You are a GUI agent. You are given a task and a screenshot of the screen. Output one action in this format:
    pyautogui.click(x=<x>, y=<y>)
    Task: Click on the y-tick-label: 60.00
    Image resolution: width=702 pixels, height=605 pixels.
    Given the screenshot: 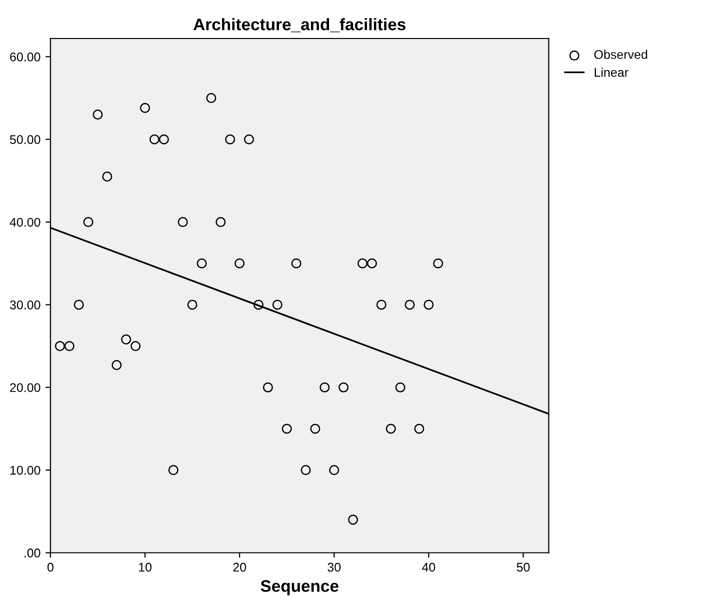 What is the action you would take?
    pyautogui.click(x=25, y=57)
    